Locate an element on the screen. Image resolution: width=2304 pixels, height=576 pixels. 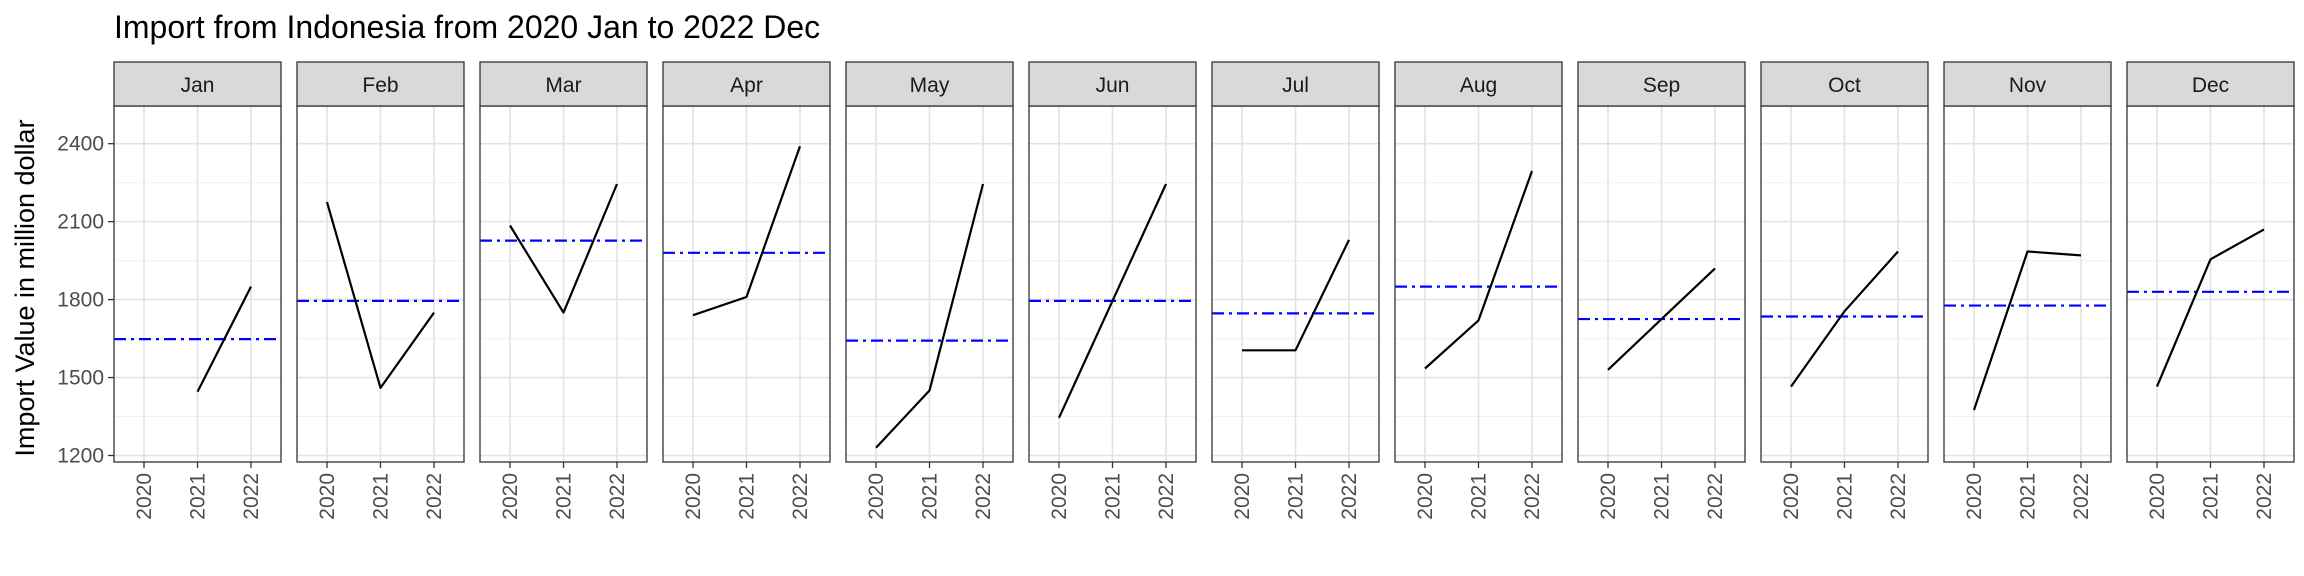
facet-panel-dec: Dec 2020 2021 2022 is located at coordinates (2210, 290).